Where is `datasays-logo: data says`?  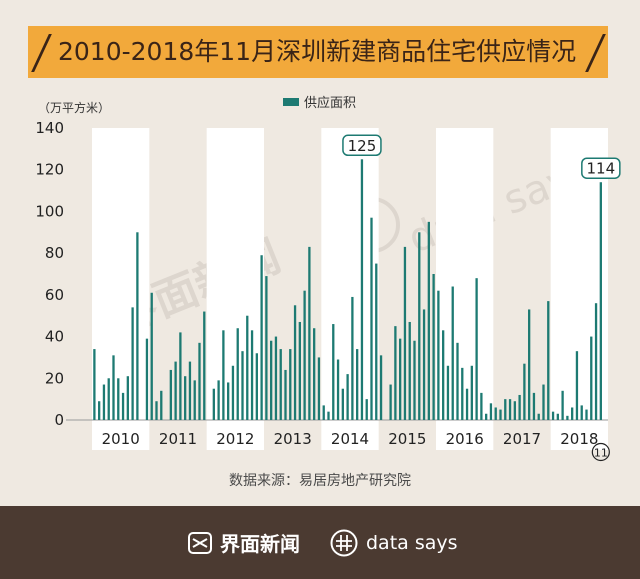
datasays-logo: data says is located at coordinates (394, 542).